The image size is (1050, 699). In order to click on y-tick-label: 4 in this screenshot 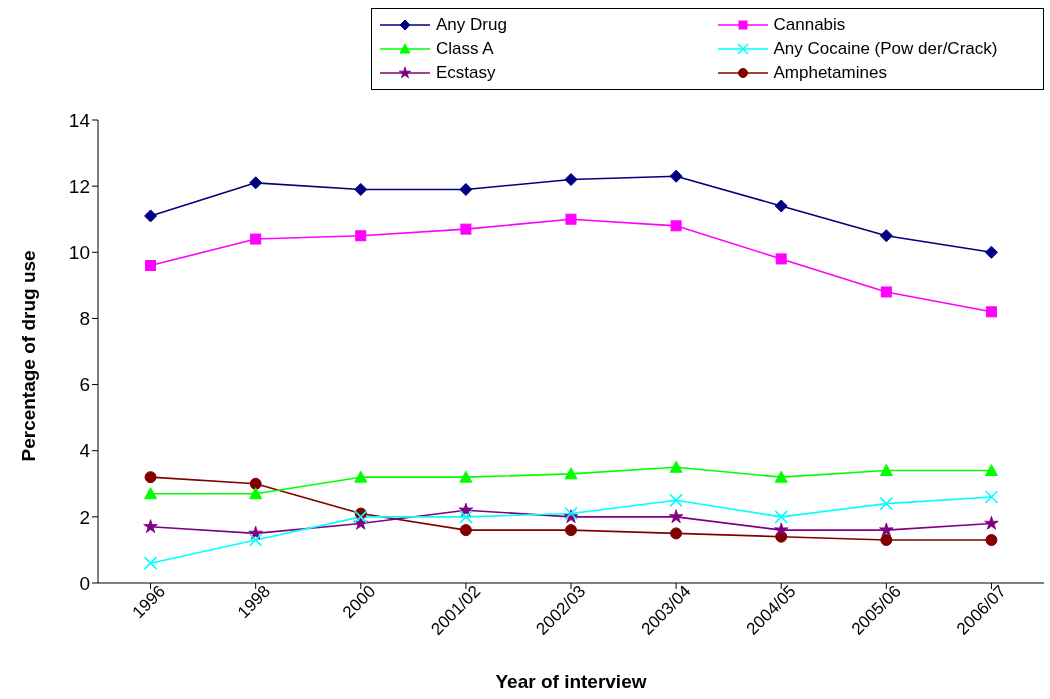, I will do `click(85, 451)`.